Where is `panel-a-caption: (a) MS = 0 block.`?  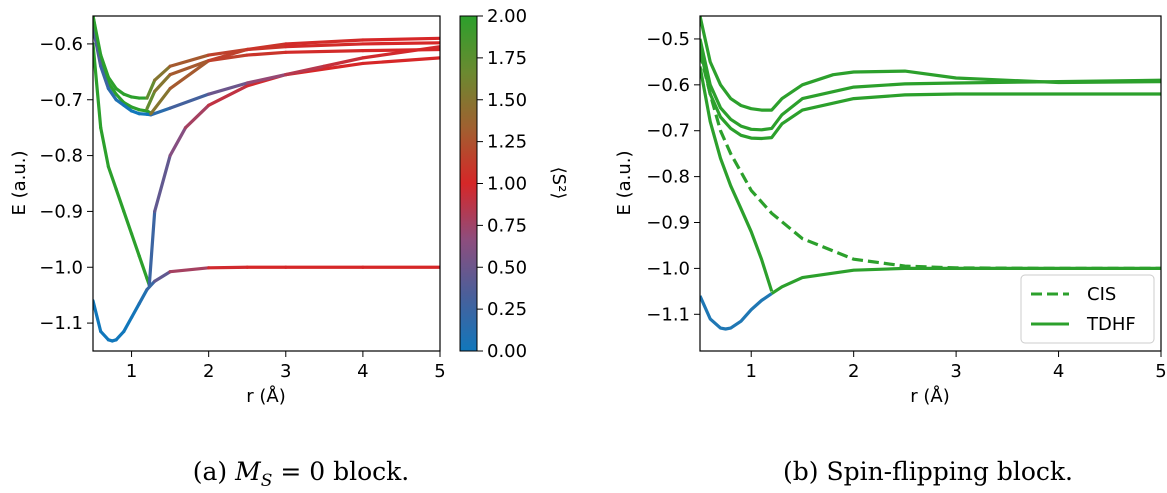 panel-a-caption: (a) MS = 0 block. is located at coordinates (301, 474).